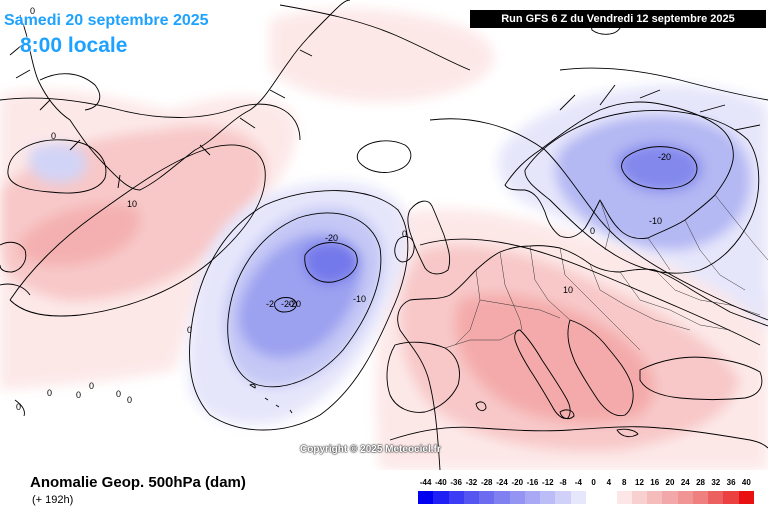  I want to click on forecast-time-title: 8:00 locale, so click(74, 45).